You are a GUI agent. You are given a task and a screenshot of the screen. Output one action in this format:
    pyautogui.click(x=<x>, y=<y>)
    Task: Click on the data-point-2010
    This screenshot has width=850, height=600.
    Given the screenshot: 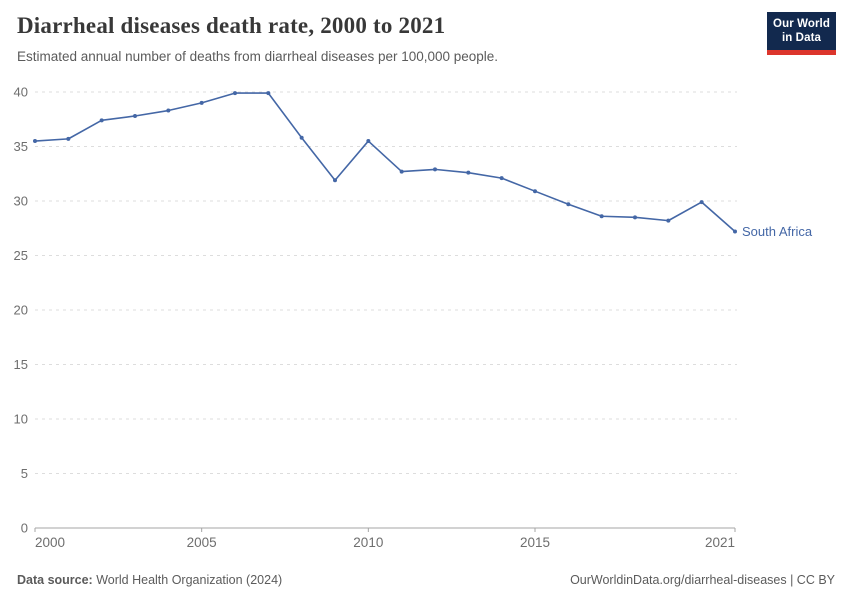 What is the action you would take?
    pyautogui.click(x=368, y=141)
    